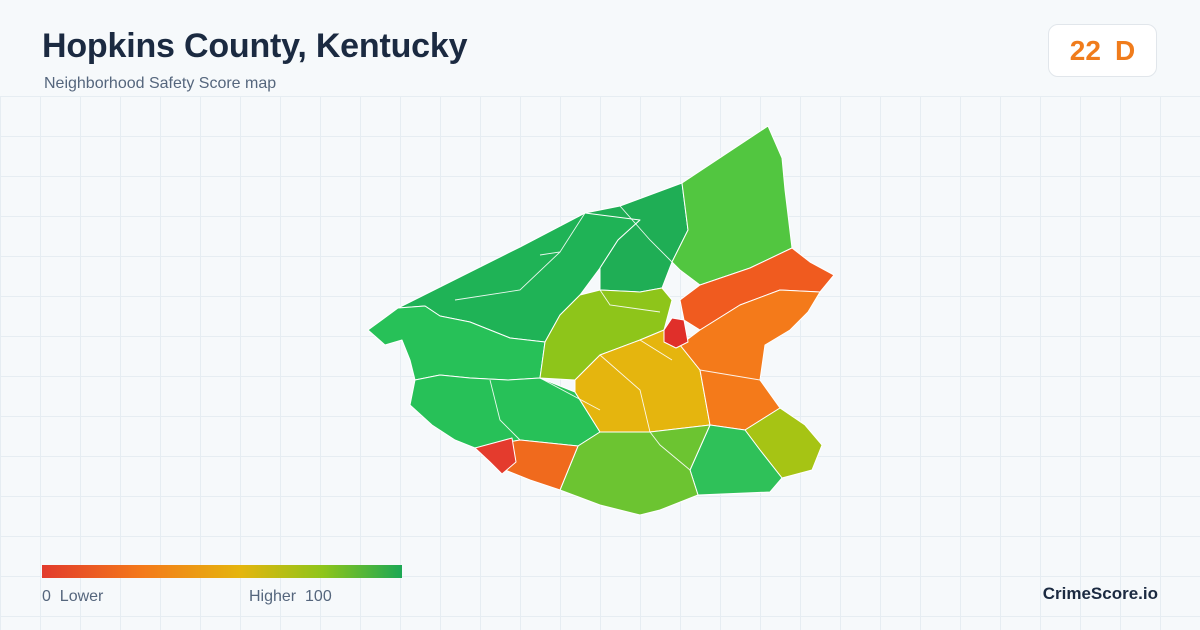  Describe the element at coordinates (1125, 50) in the screenshot. I see `score-grade: D` at that location.